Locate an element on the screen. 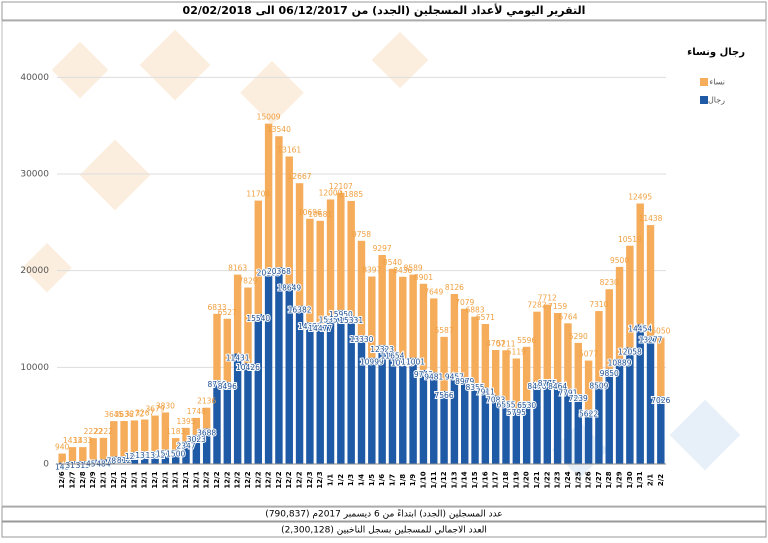 Image resolution: width=768 pixels, height=543 pixels. value-label: 3645 is located at coordinates (113, 414).